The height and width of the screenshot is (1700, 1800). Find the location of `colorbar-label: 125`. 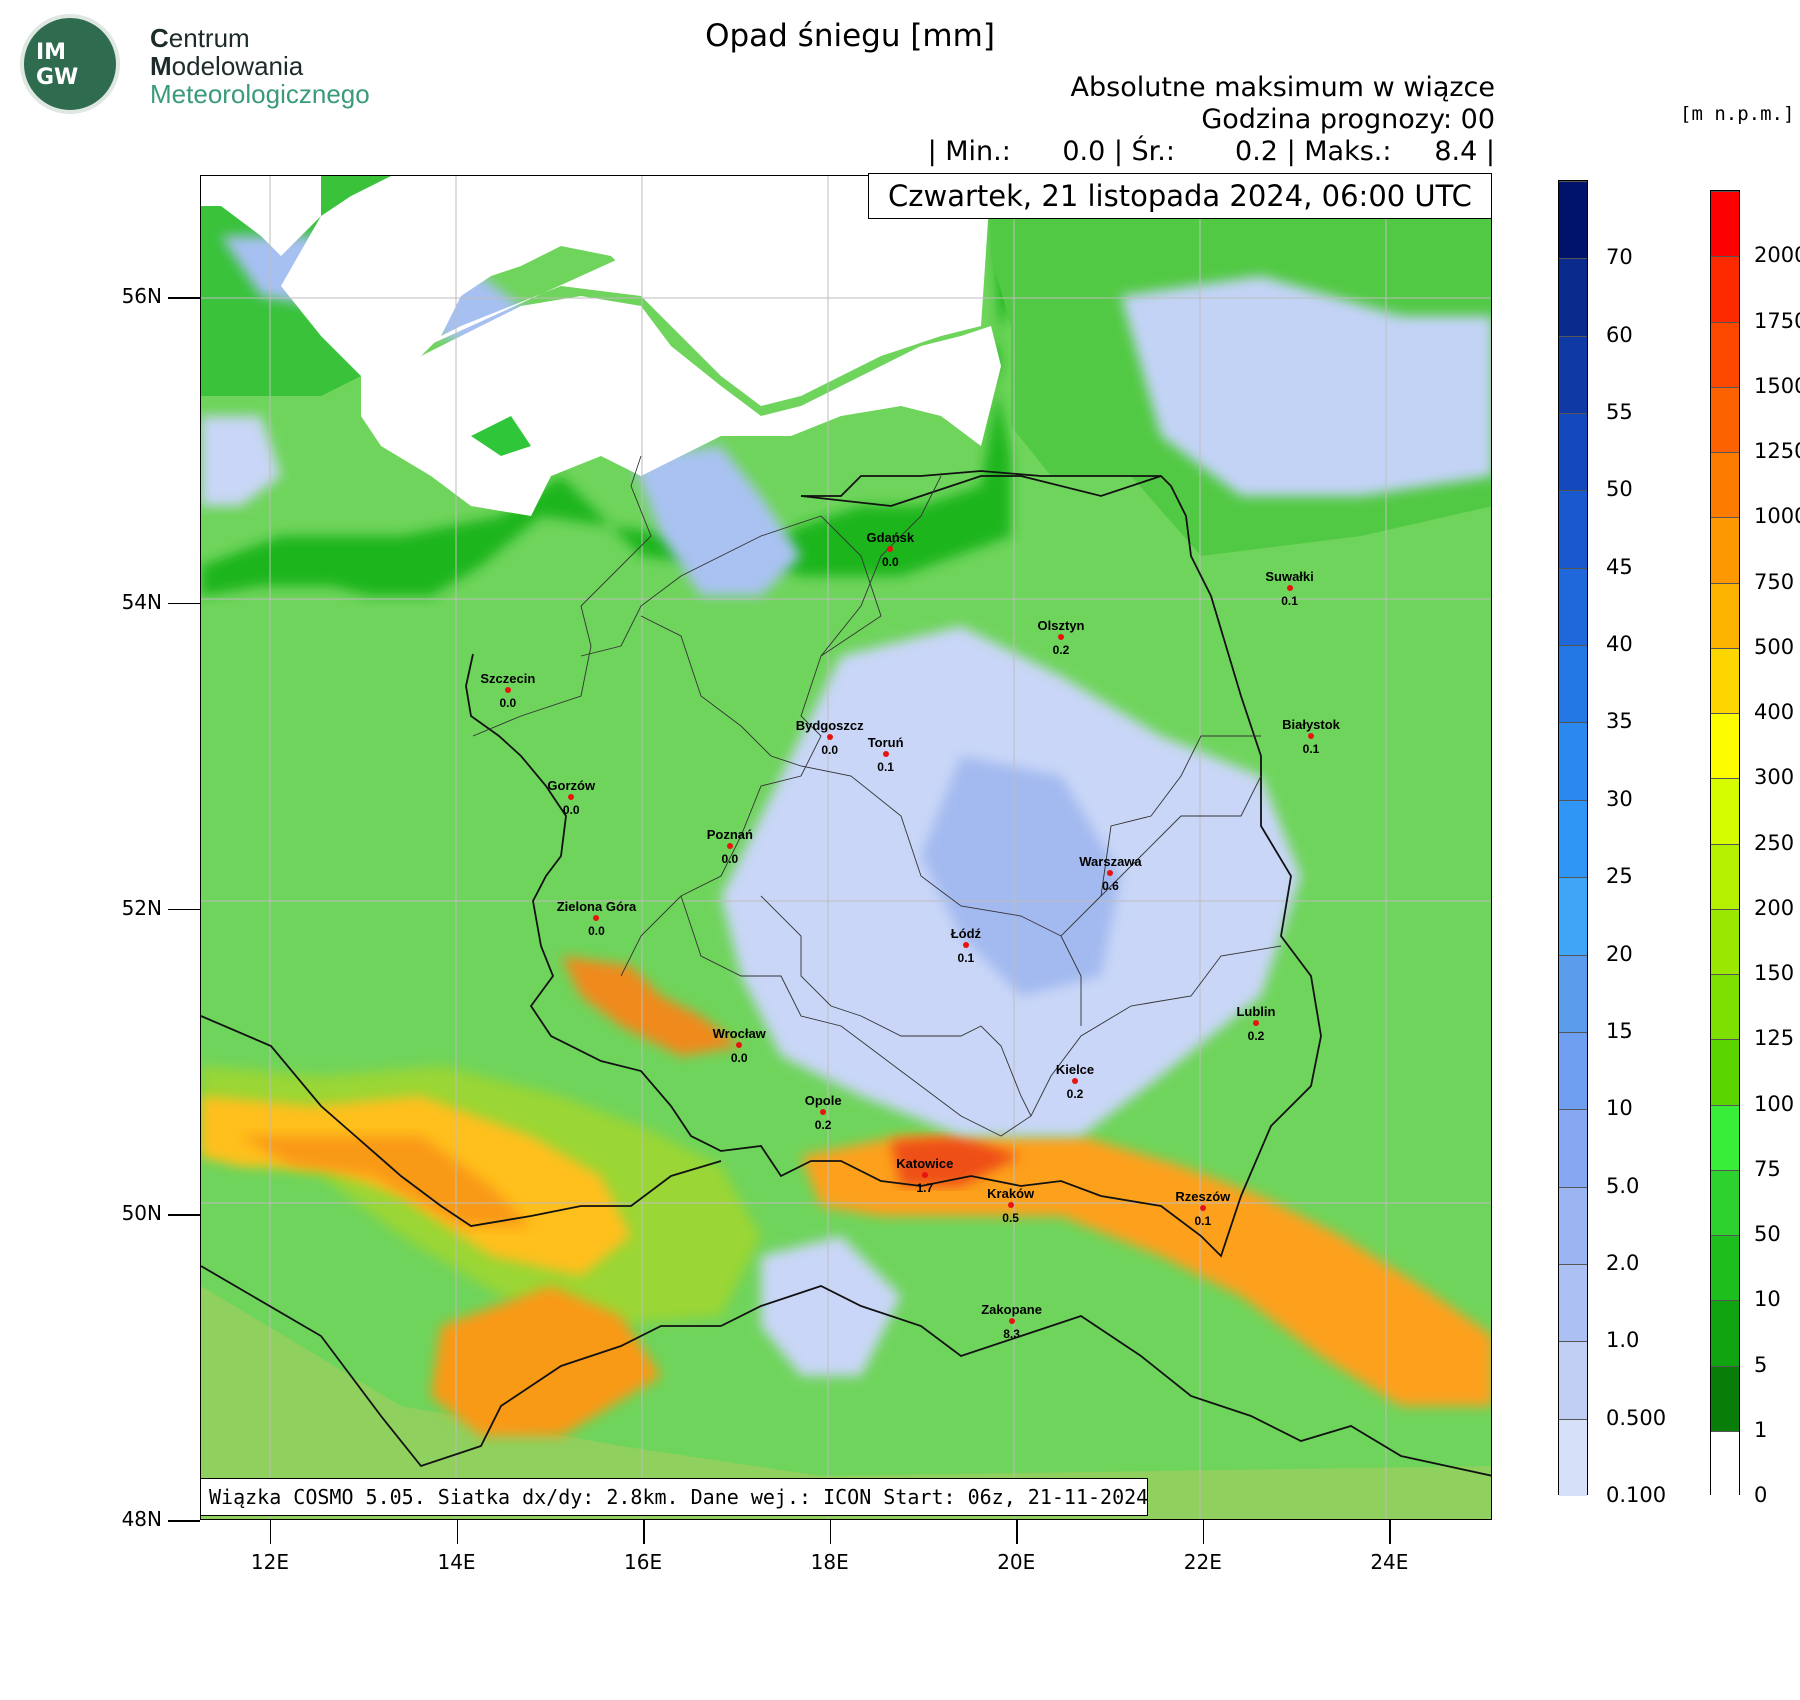

colorbar-label: 125 is located at coordinates (1774, 1038).